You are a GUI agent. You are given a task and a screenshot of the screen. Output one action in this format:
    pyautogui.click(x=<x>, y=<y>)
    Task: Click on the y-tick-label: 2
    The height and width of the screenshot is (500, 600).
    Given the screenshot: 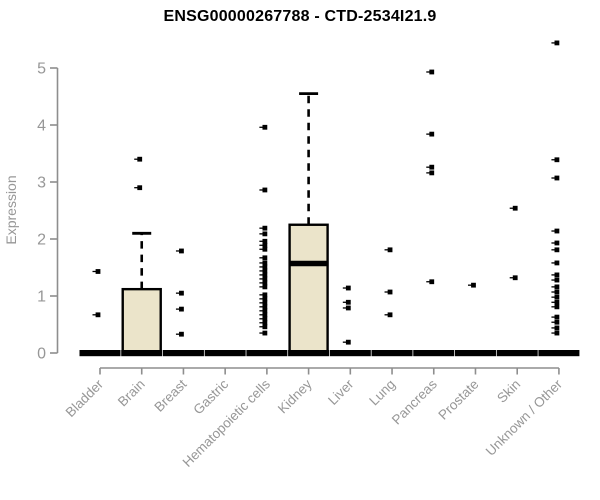 What is the action you would take?
    pyautogui.click(x=41, y=240)
    